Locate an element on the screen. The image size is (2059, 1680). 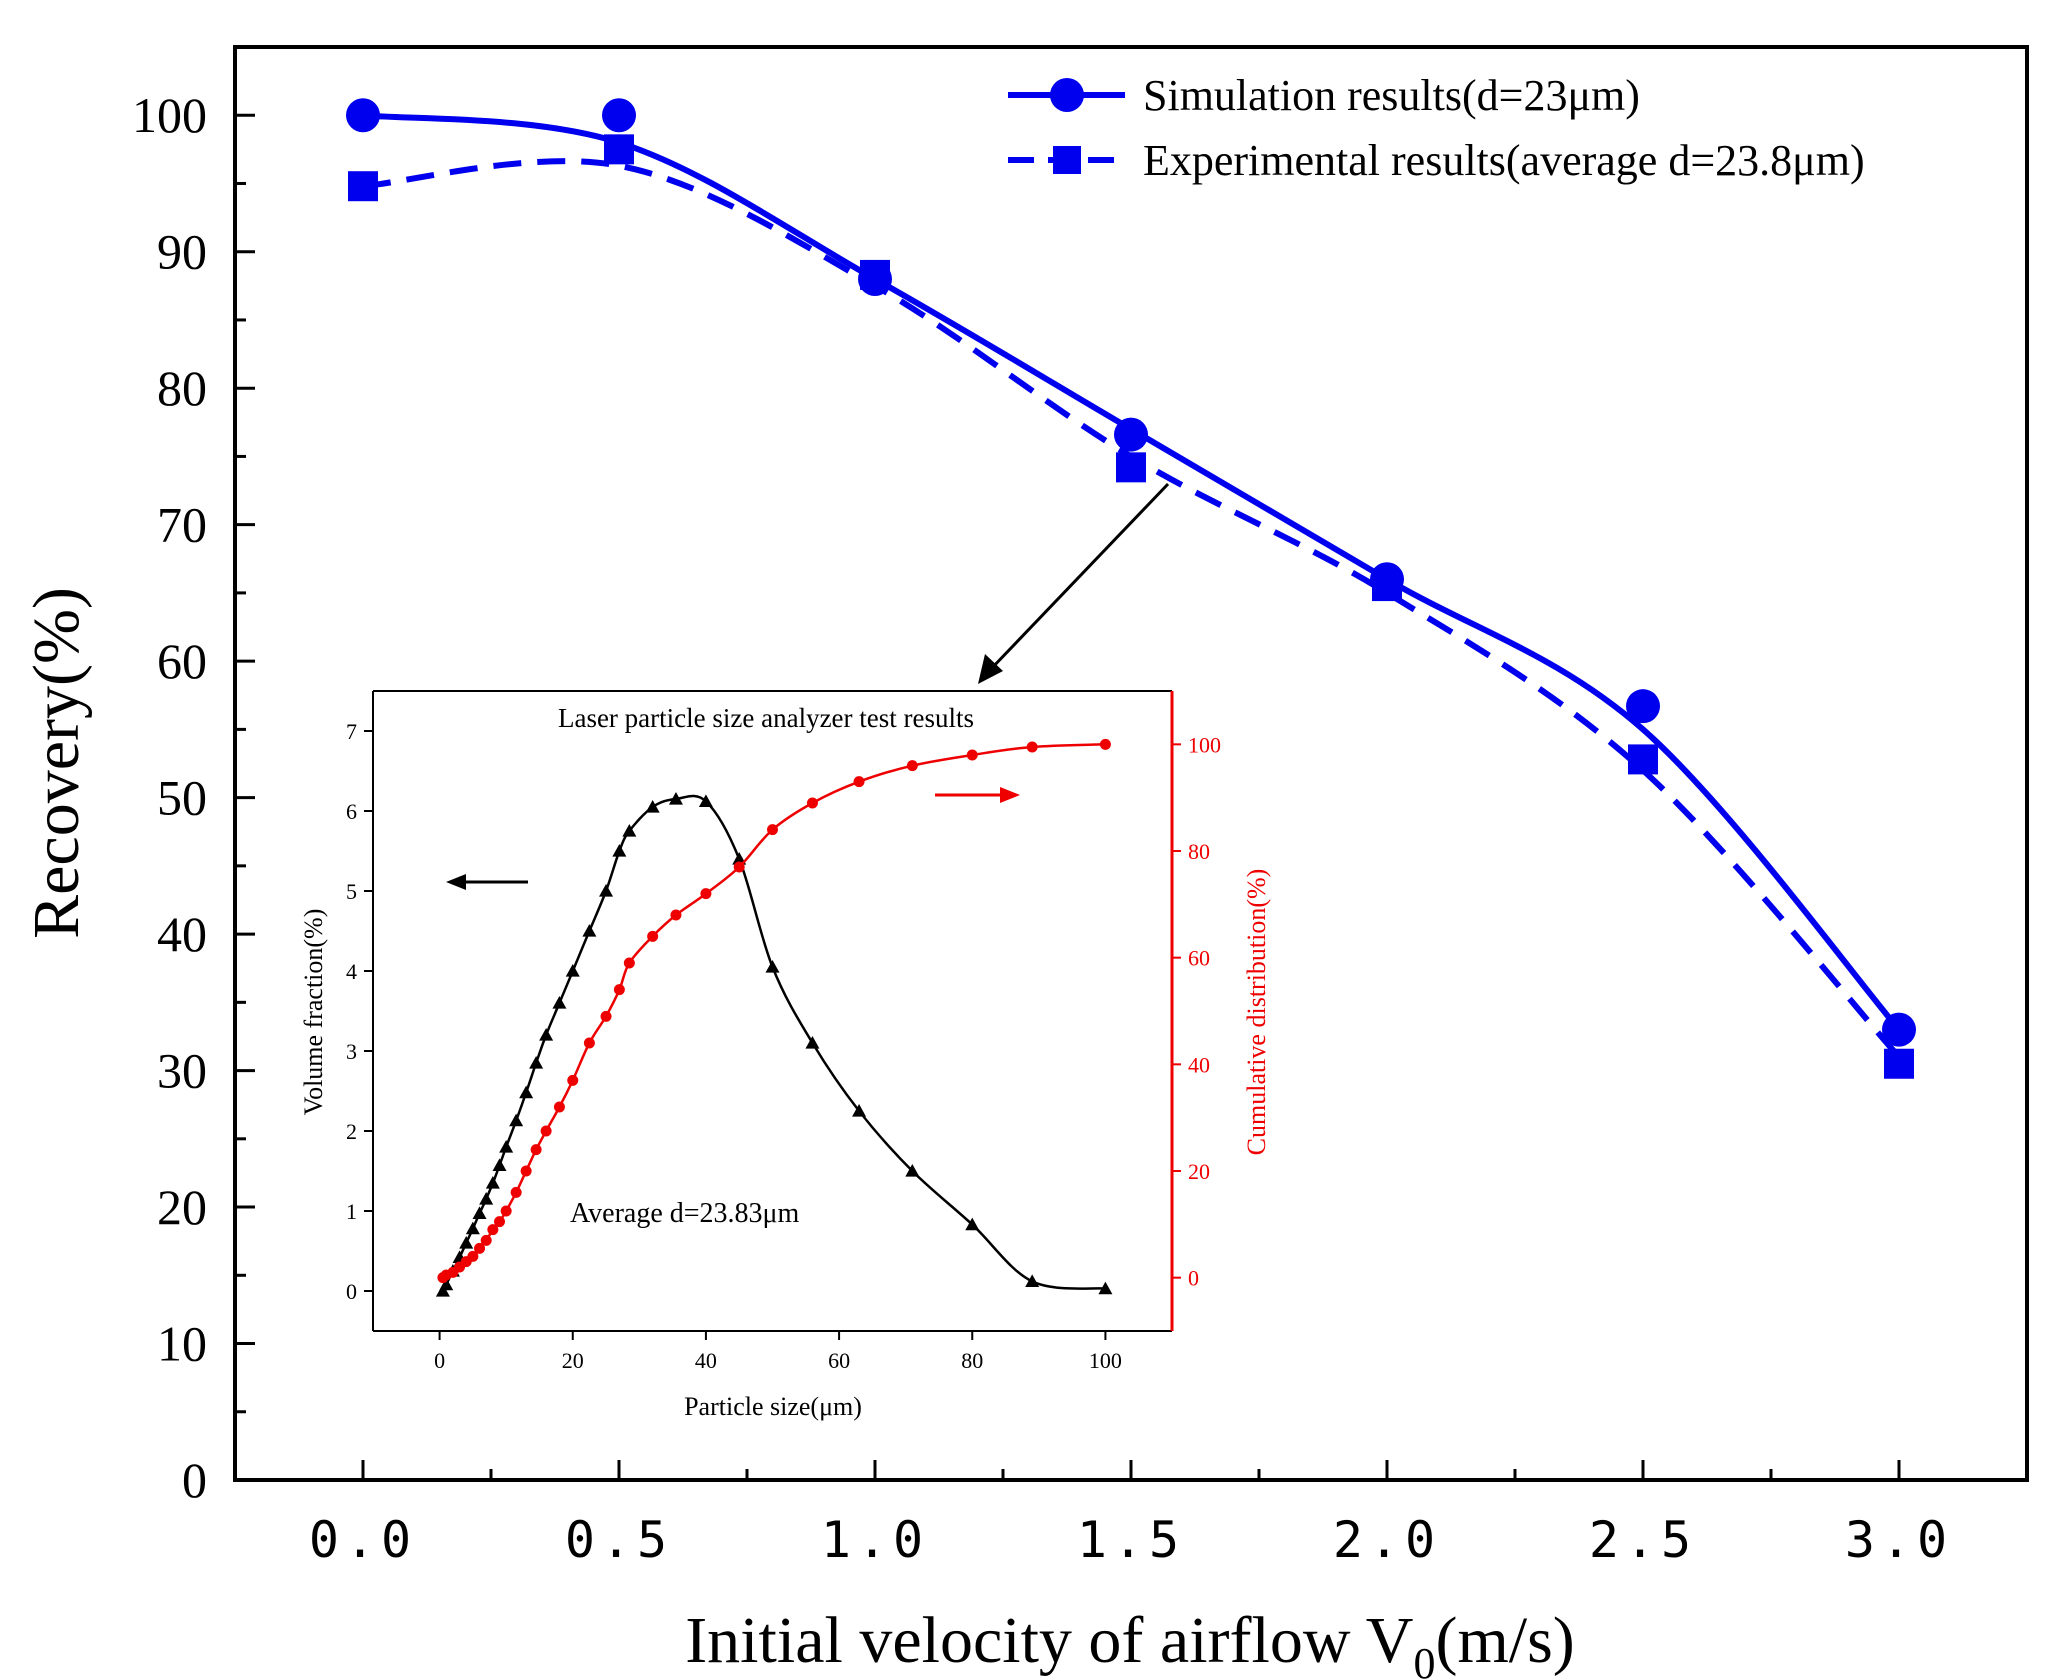
inset-x-tick-label: 100 is located at coordinates (1105, 1360).